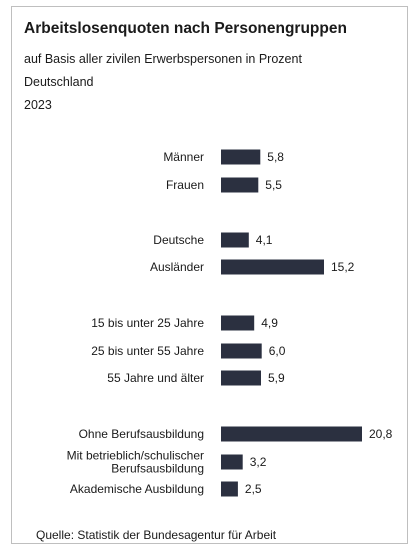 Image resolution: width=419 pixels, height=553 pixels. Describe the element at coordinates (185, 28) in the screenshot. I see `chart-title: Arbeitslosenquoten nach Personengruppen` at that location.